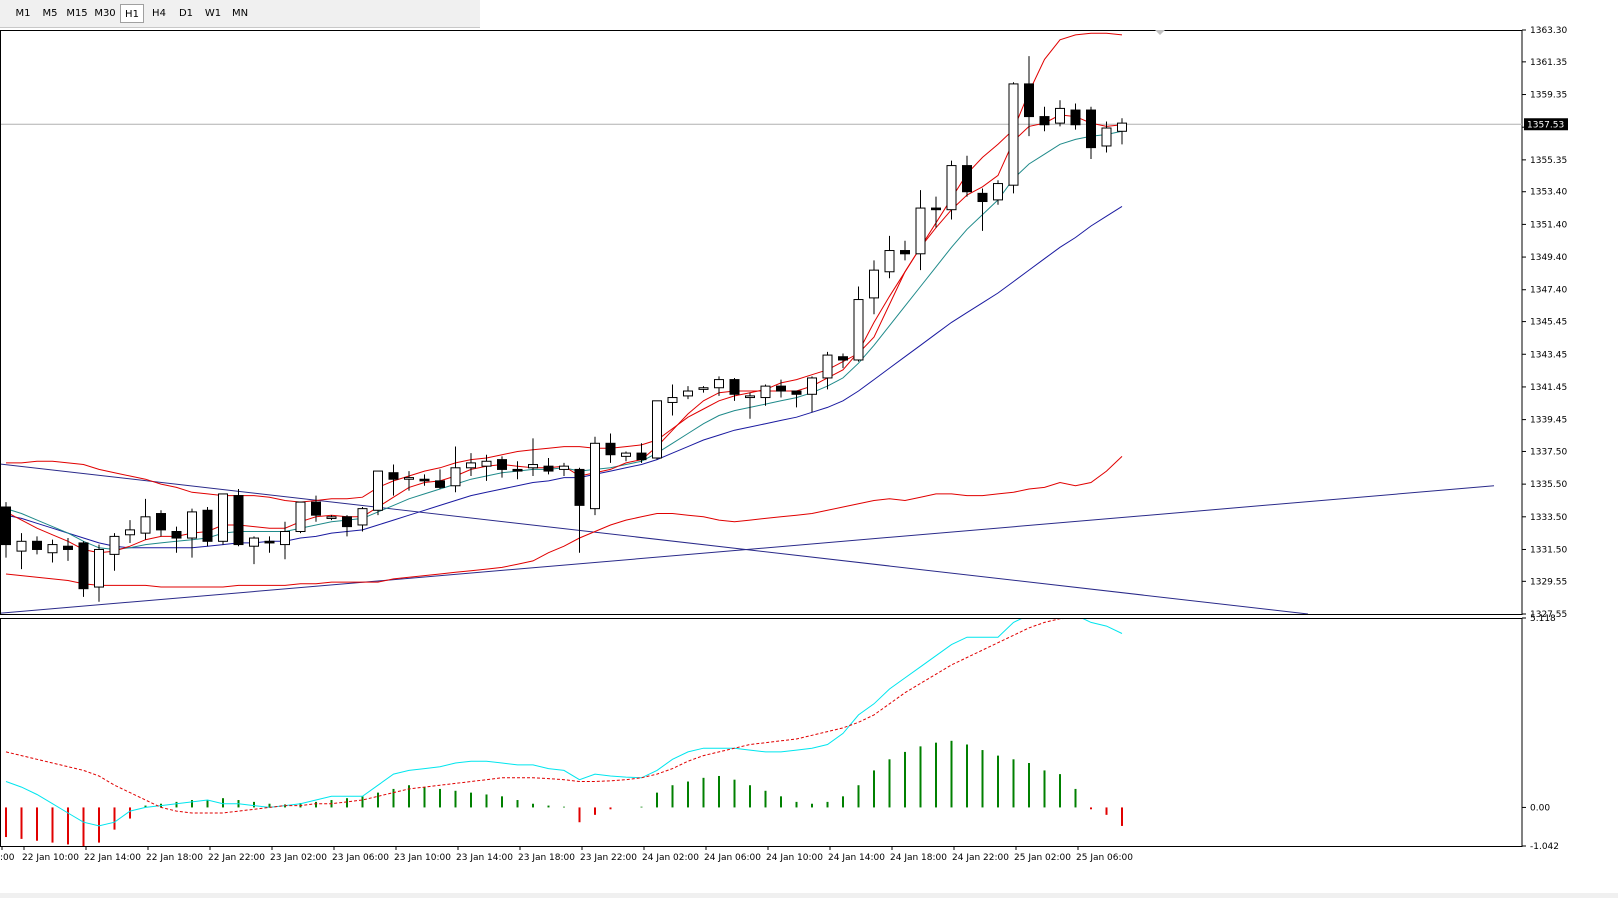 The image size is (1618, 898). I want to click on timeframe-m5-button: M5, so click(50, 13).